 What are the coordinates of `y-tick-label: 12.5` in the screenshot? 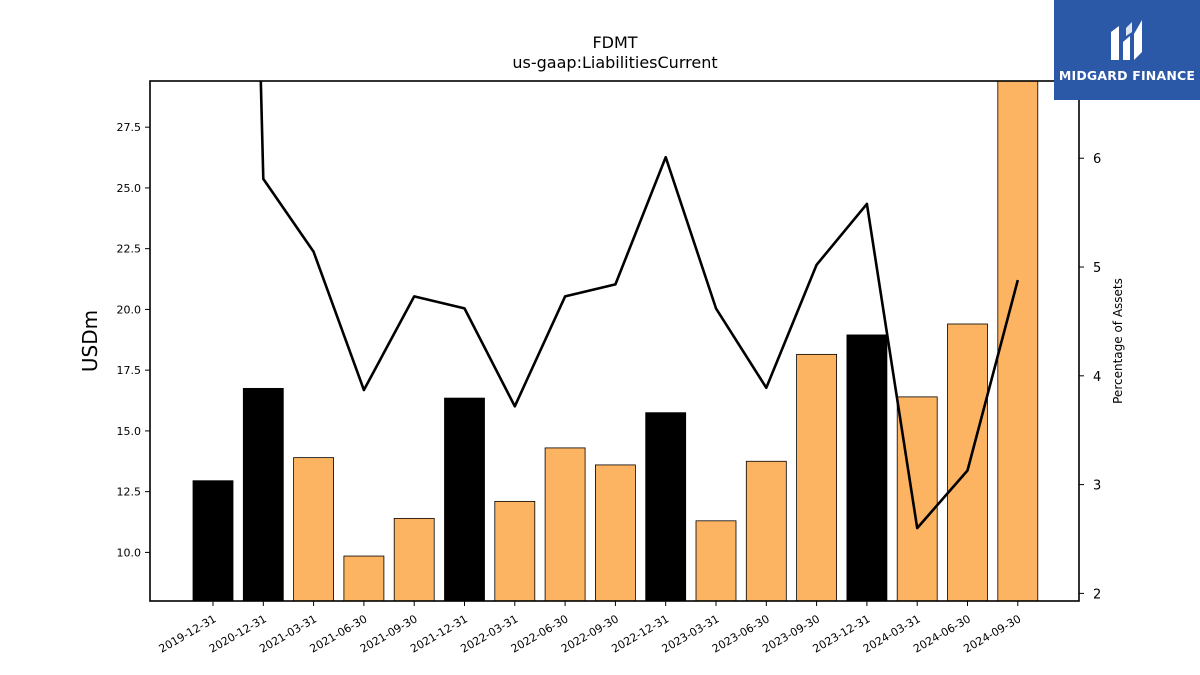 It's located at (129, 492).